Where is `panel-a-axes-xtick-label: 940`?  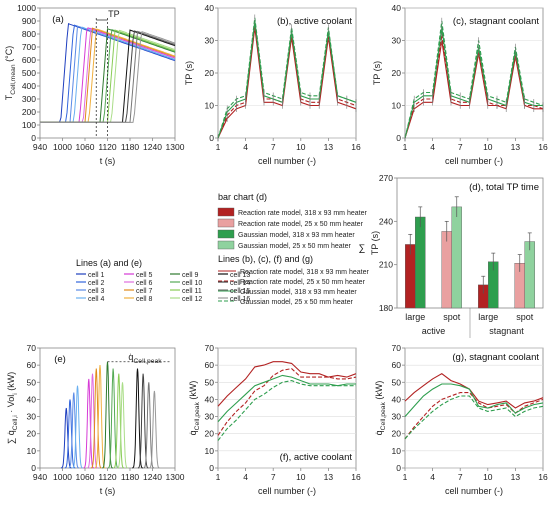
panel-a-axes-xtick-label: 940 is located at coordinates (40, 147).